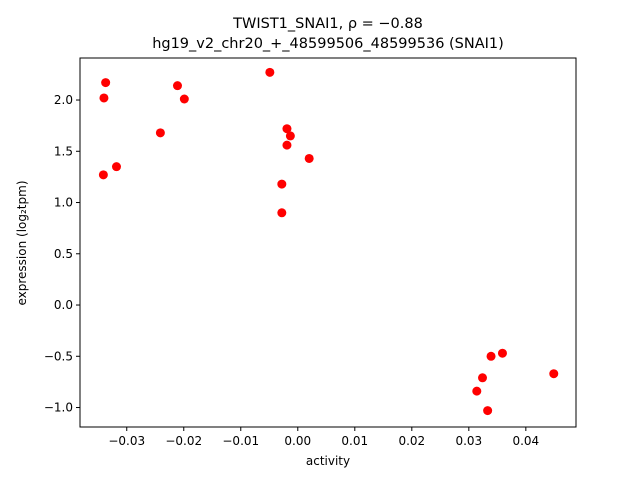  What do you see at coordinates (63, 203) in the screenshot?
I see `y-tick-label: 1.0` at bounding box center [63, 203].